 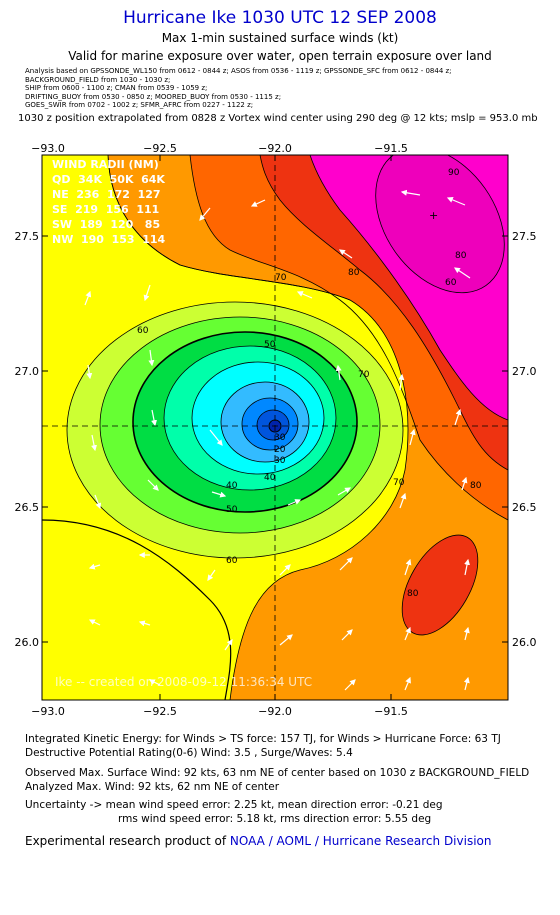 What do you see at coordinates (433, 215) in the screenshot?
I see `max-wind-marker: +` at bounding box center [433, 215].